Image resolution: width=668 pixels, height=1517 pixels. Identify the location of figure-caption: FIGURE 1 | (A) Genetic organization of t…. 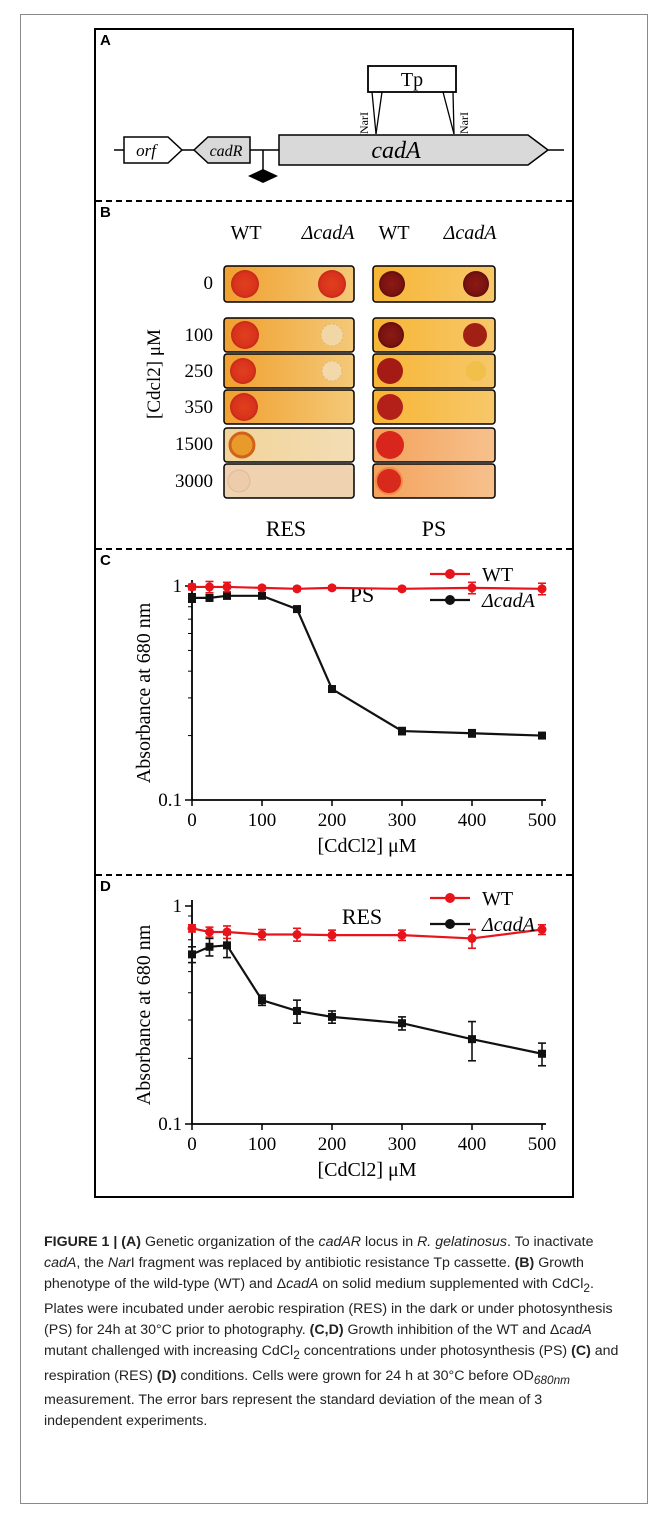
(334, 1332).